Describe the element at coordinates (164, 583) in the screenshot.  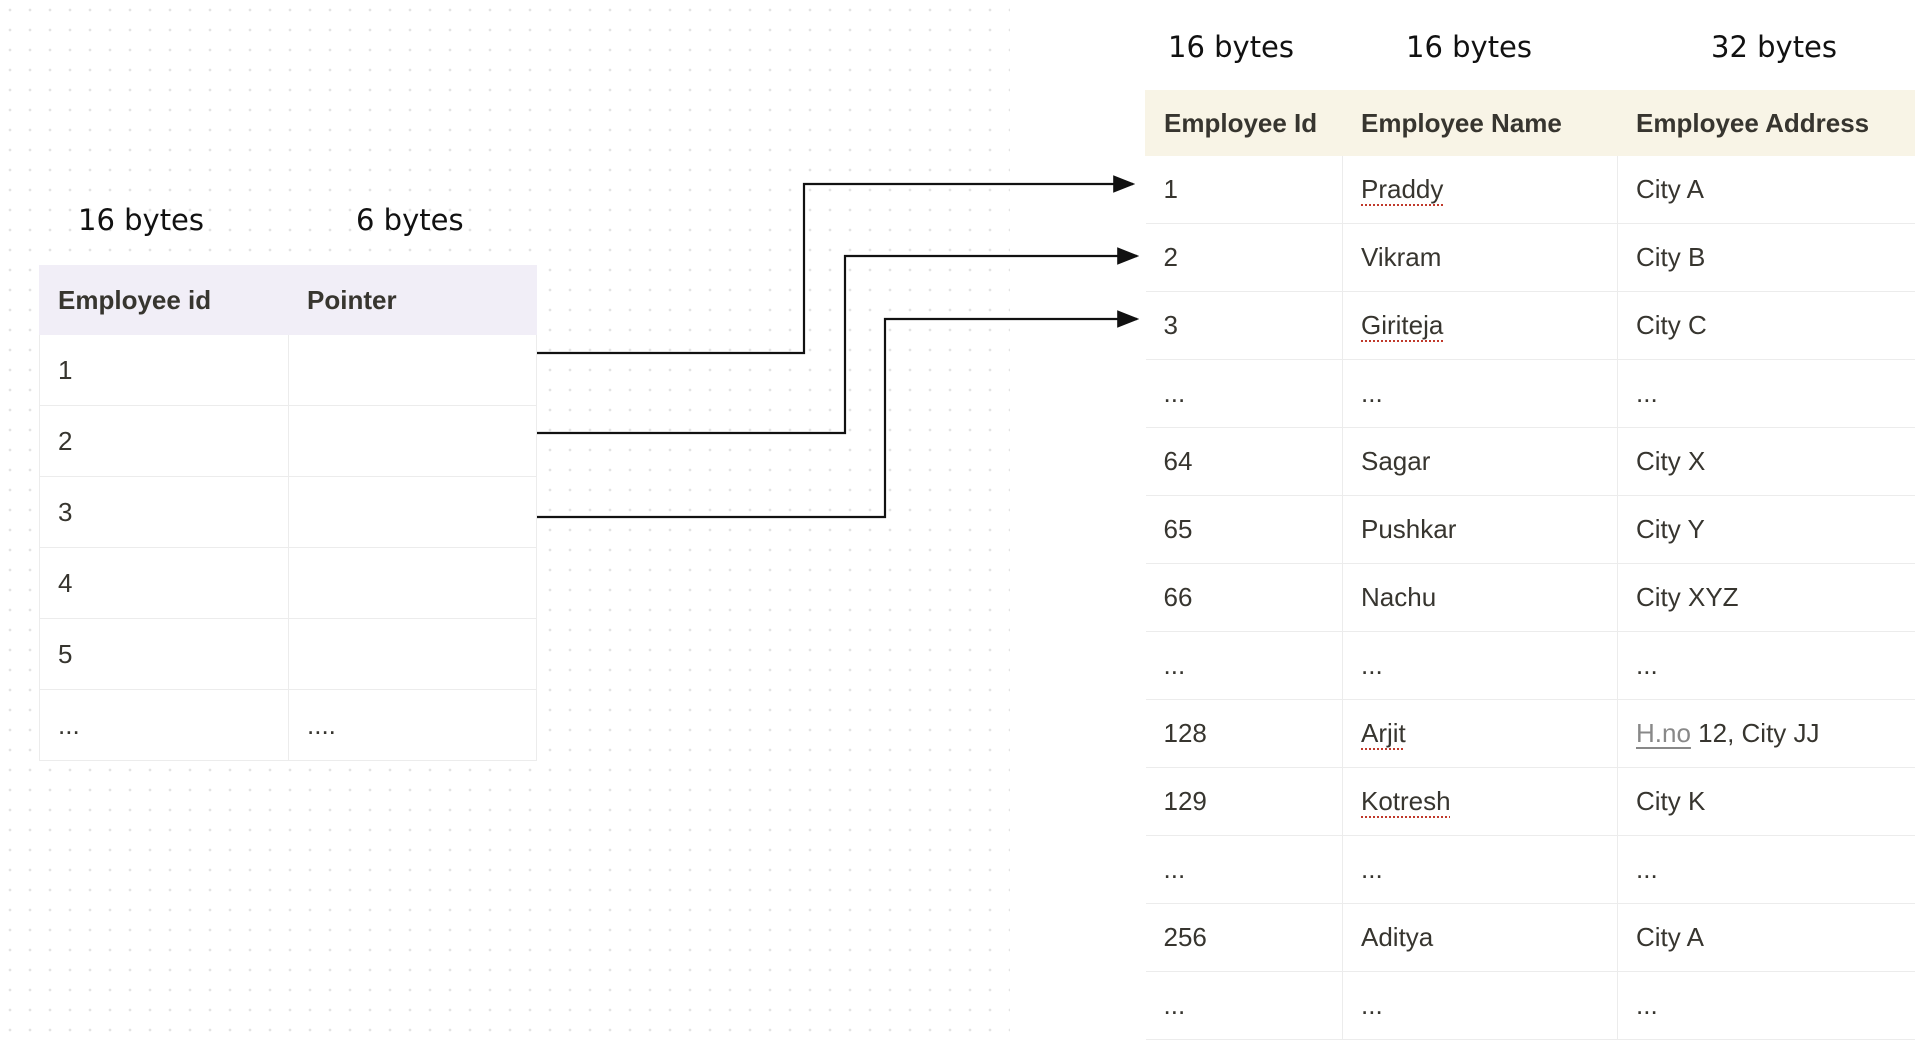
I see `table-cell: 4` at that location.